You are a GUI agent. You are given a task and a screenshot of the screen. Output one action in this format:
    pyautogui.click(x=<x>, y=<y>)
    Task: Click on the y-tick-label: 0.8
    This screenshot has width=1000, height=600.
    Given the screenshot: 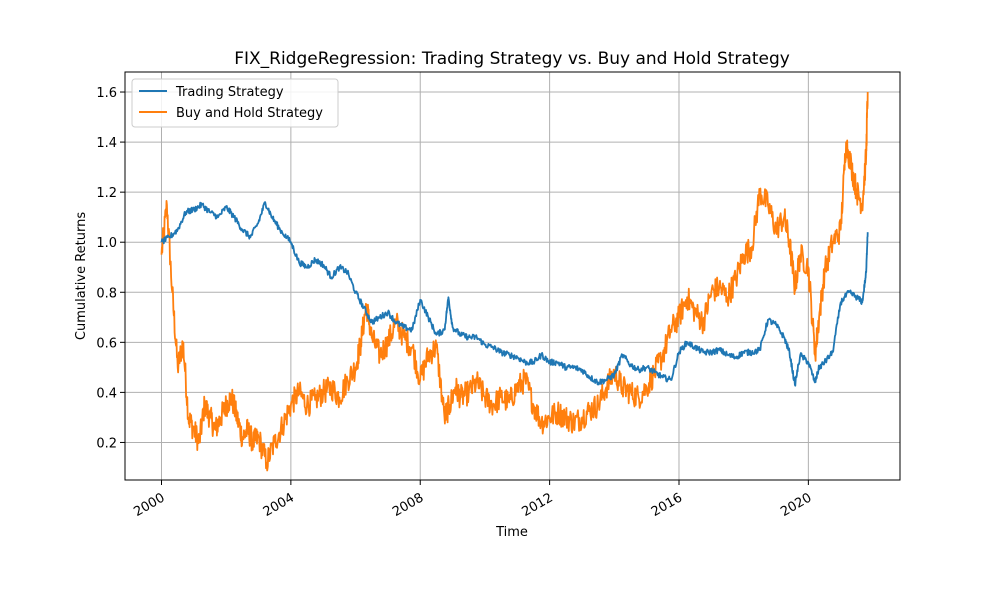 What is the action you would take?
    pyautogui.click(x=106, y=293)
    